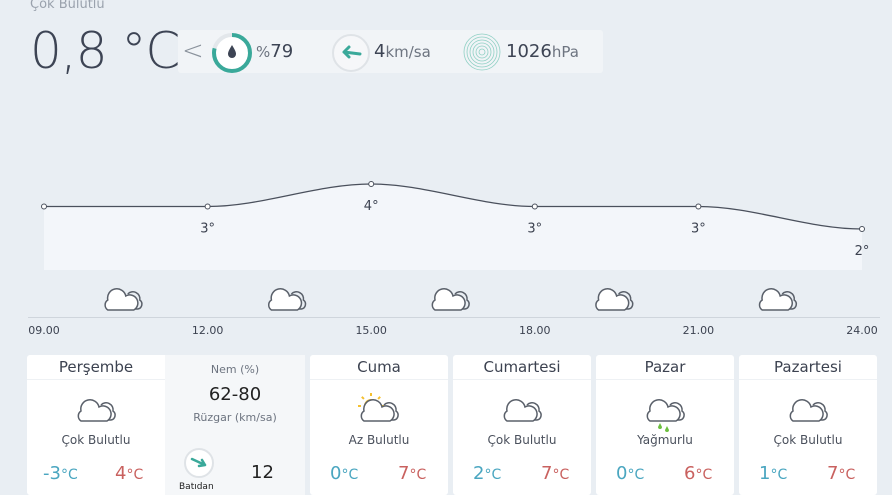  What do you see at coordinates (196, 487) in the screenshot?
I see `wind-direction-text: Batıdan` at bounding box center [196, 487].